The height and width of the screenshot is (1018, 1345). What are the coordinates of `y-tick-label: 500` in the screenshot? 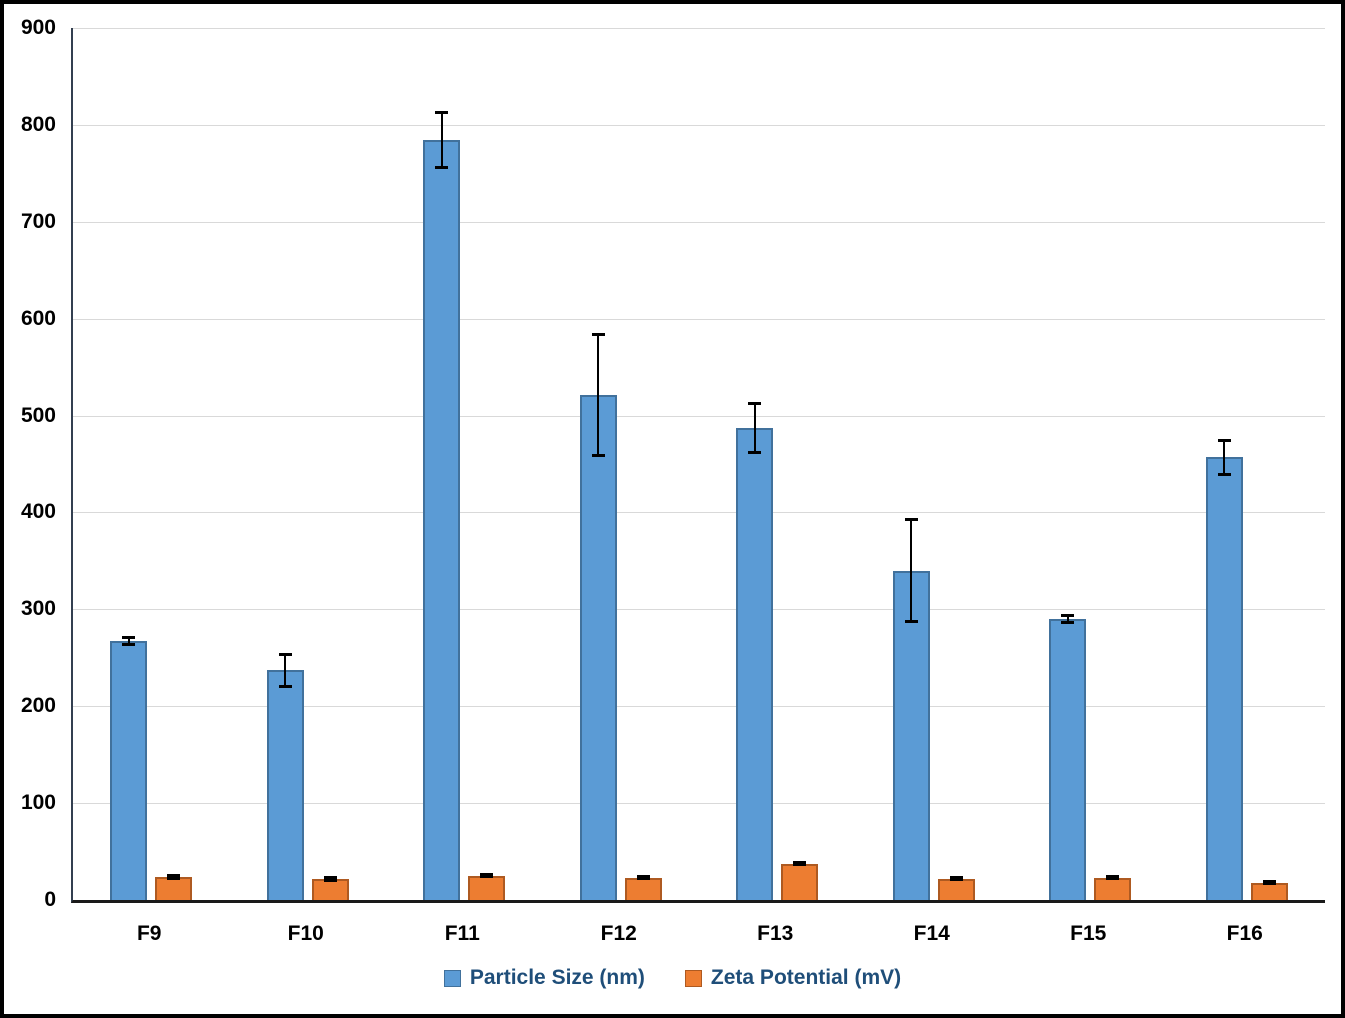 It's located at (38, 415).